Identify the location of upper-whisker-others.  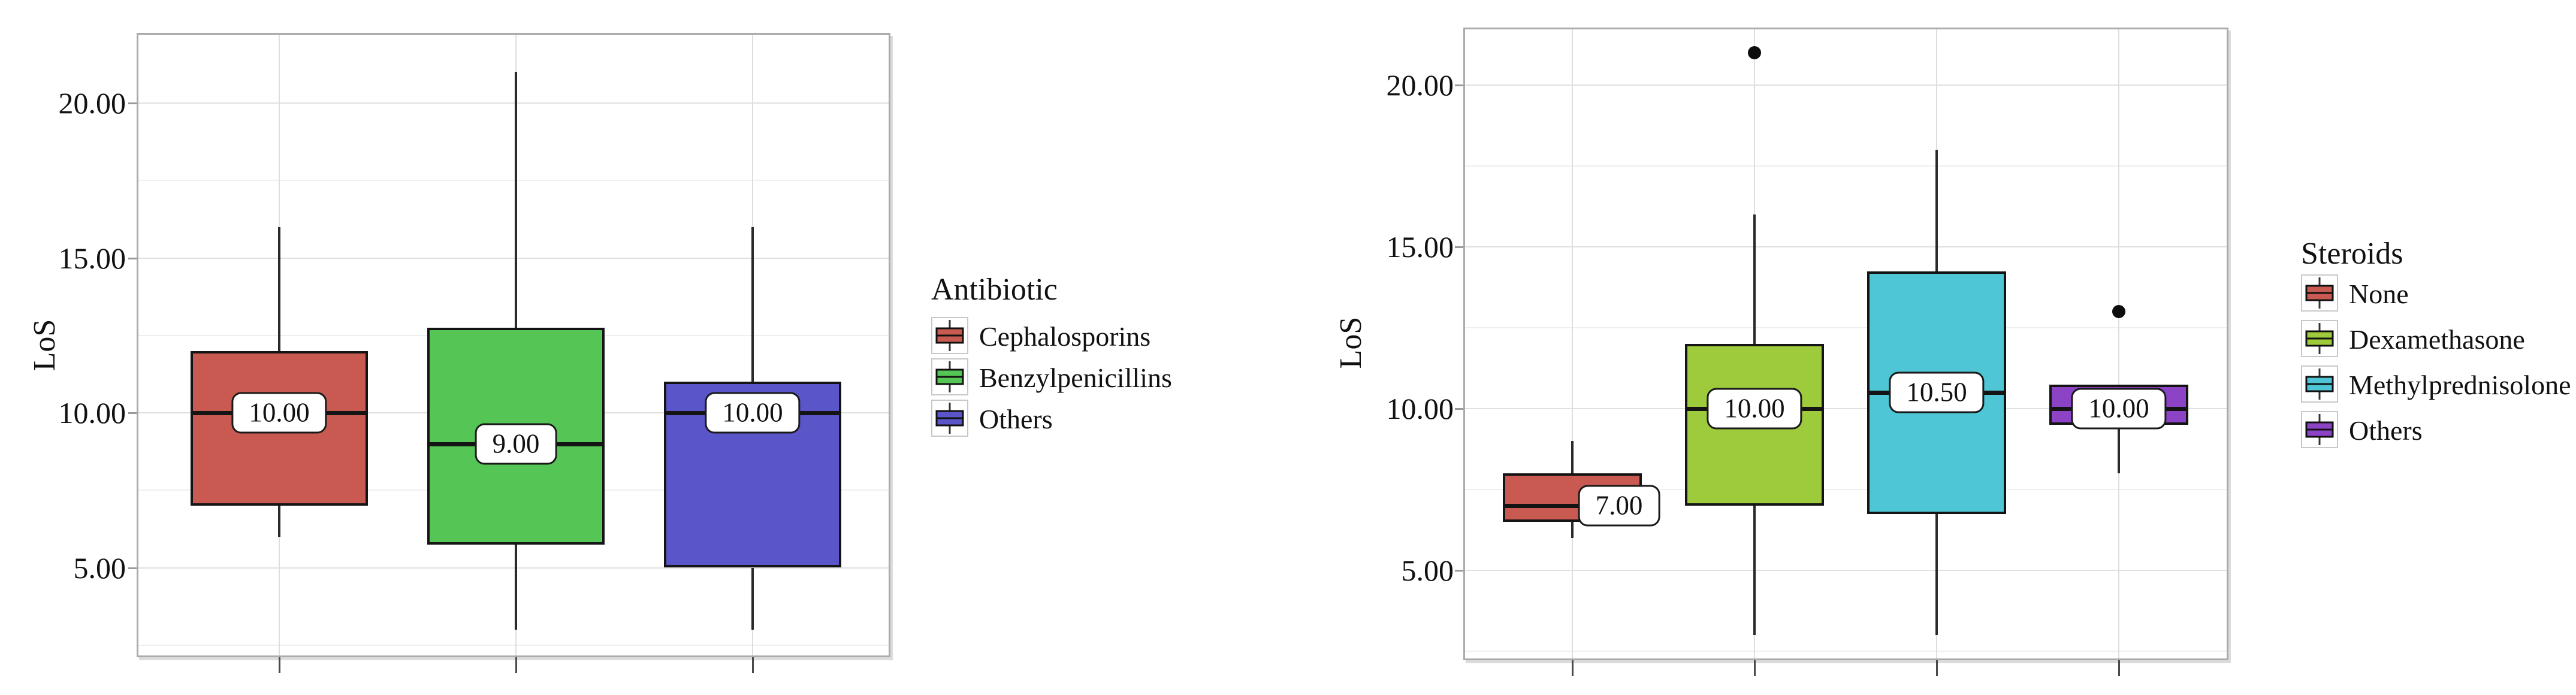
(753, 304).